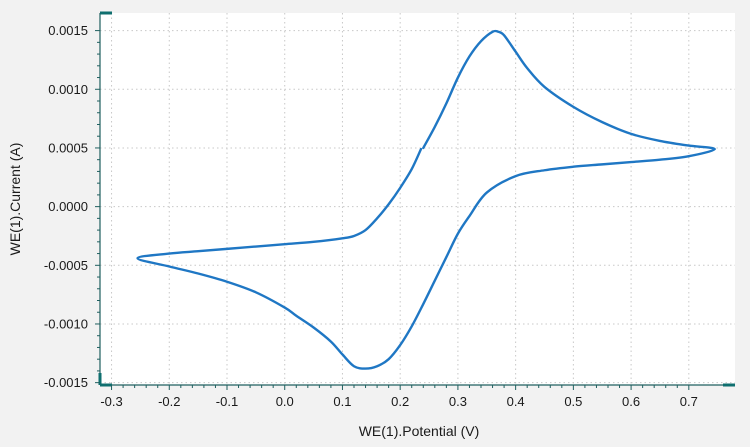 The image size is (750, 447). What do you see at coordinates (689, 401) in the screenshot?
I see `x-tick-label: 0.7` at bounding box center [689, 401].